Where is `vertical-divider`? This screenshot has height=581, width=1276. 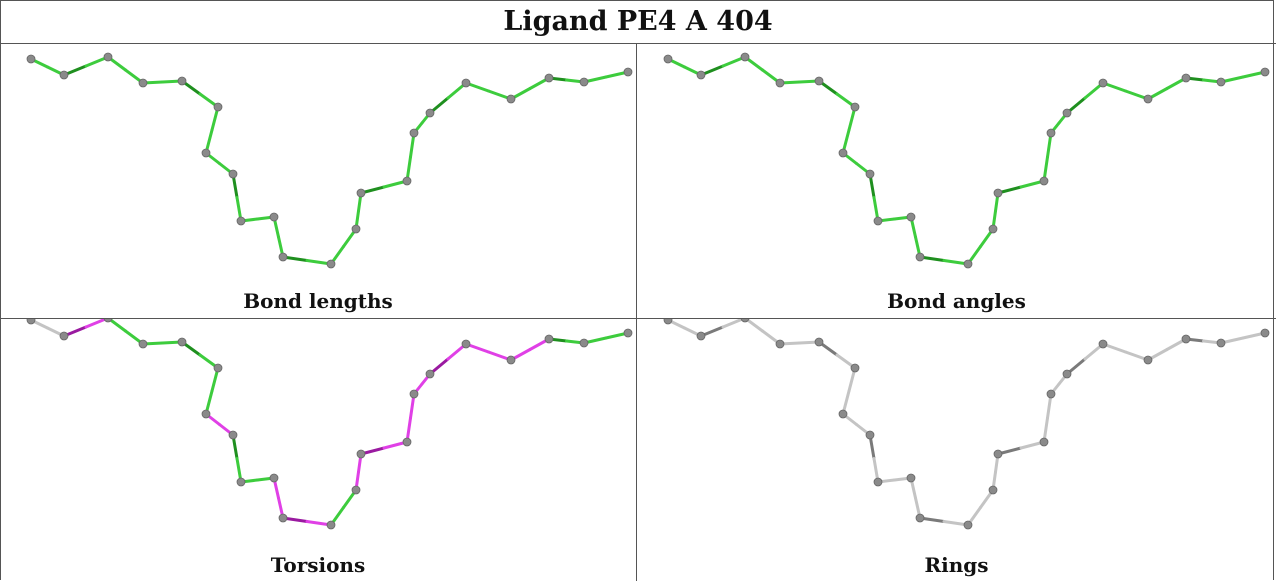 vertical-divider is located at coordinates (636, 312).